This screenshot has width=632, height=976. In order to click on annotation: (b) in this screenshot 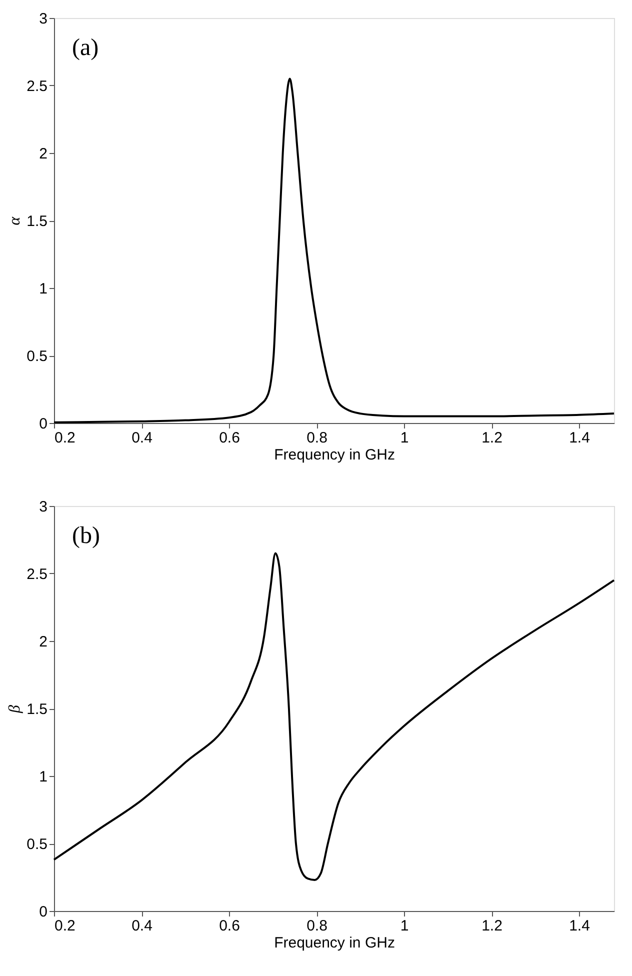, I will do `click(86, 536)`.